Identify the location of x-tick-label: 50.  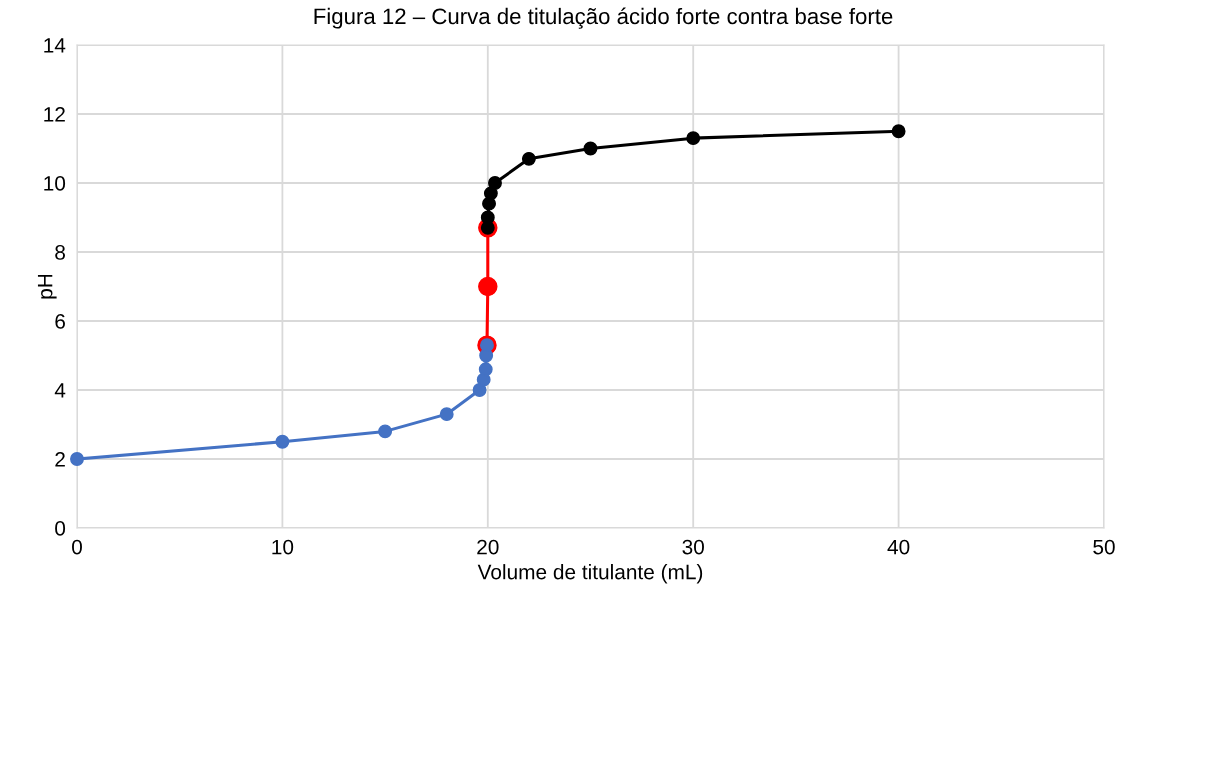
(1104, 547).